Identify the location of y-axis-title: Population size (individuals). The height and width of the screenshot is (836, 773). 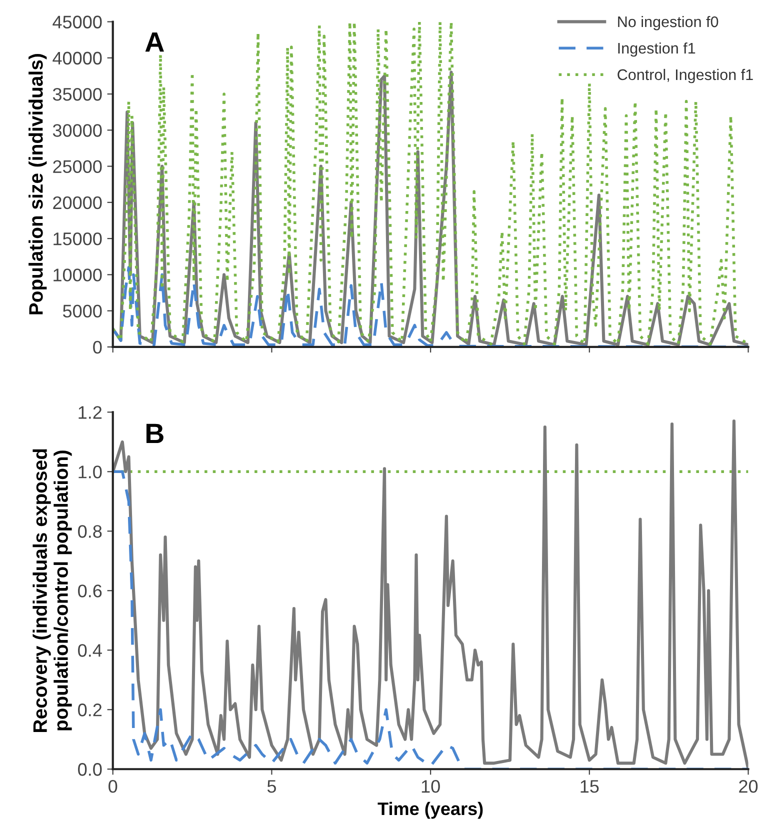
(37, 184).